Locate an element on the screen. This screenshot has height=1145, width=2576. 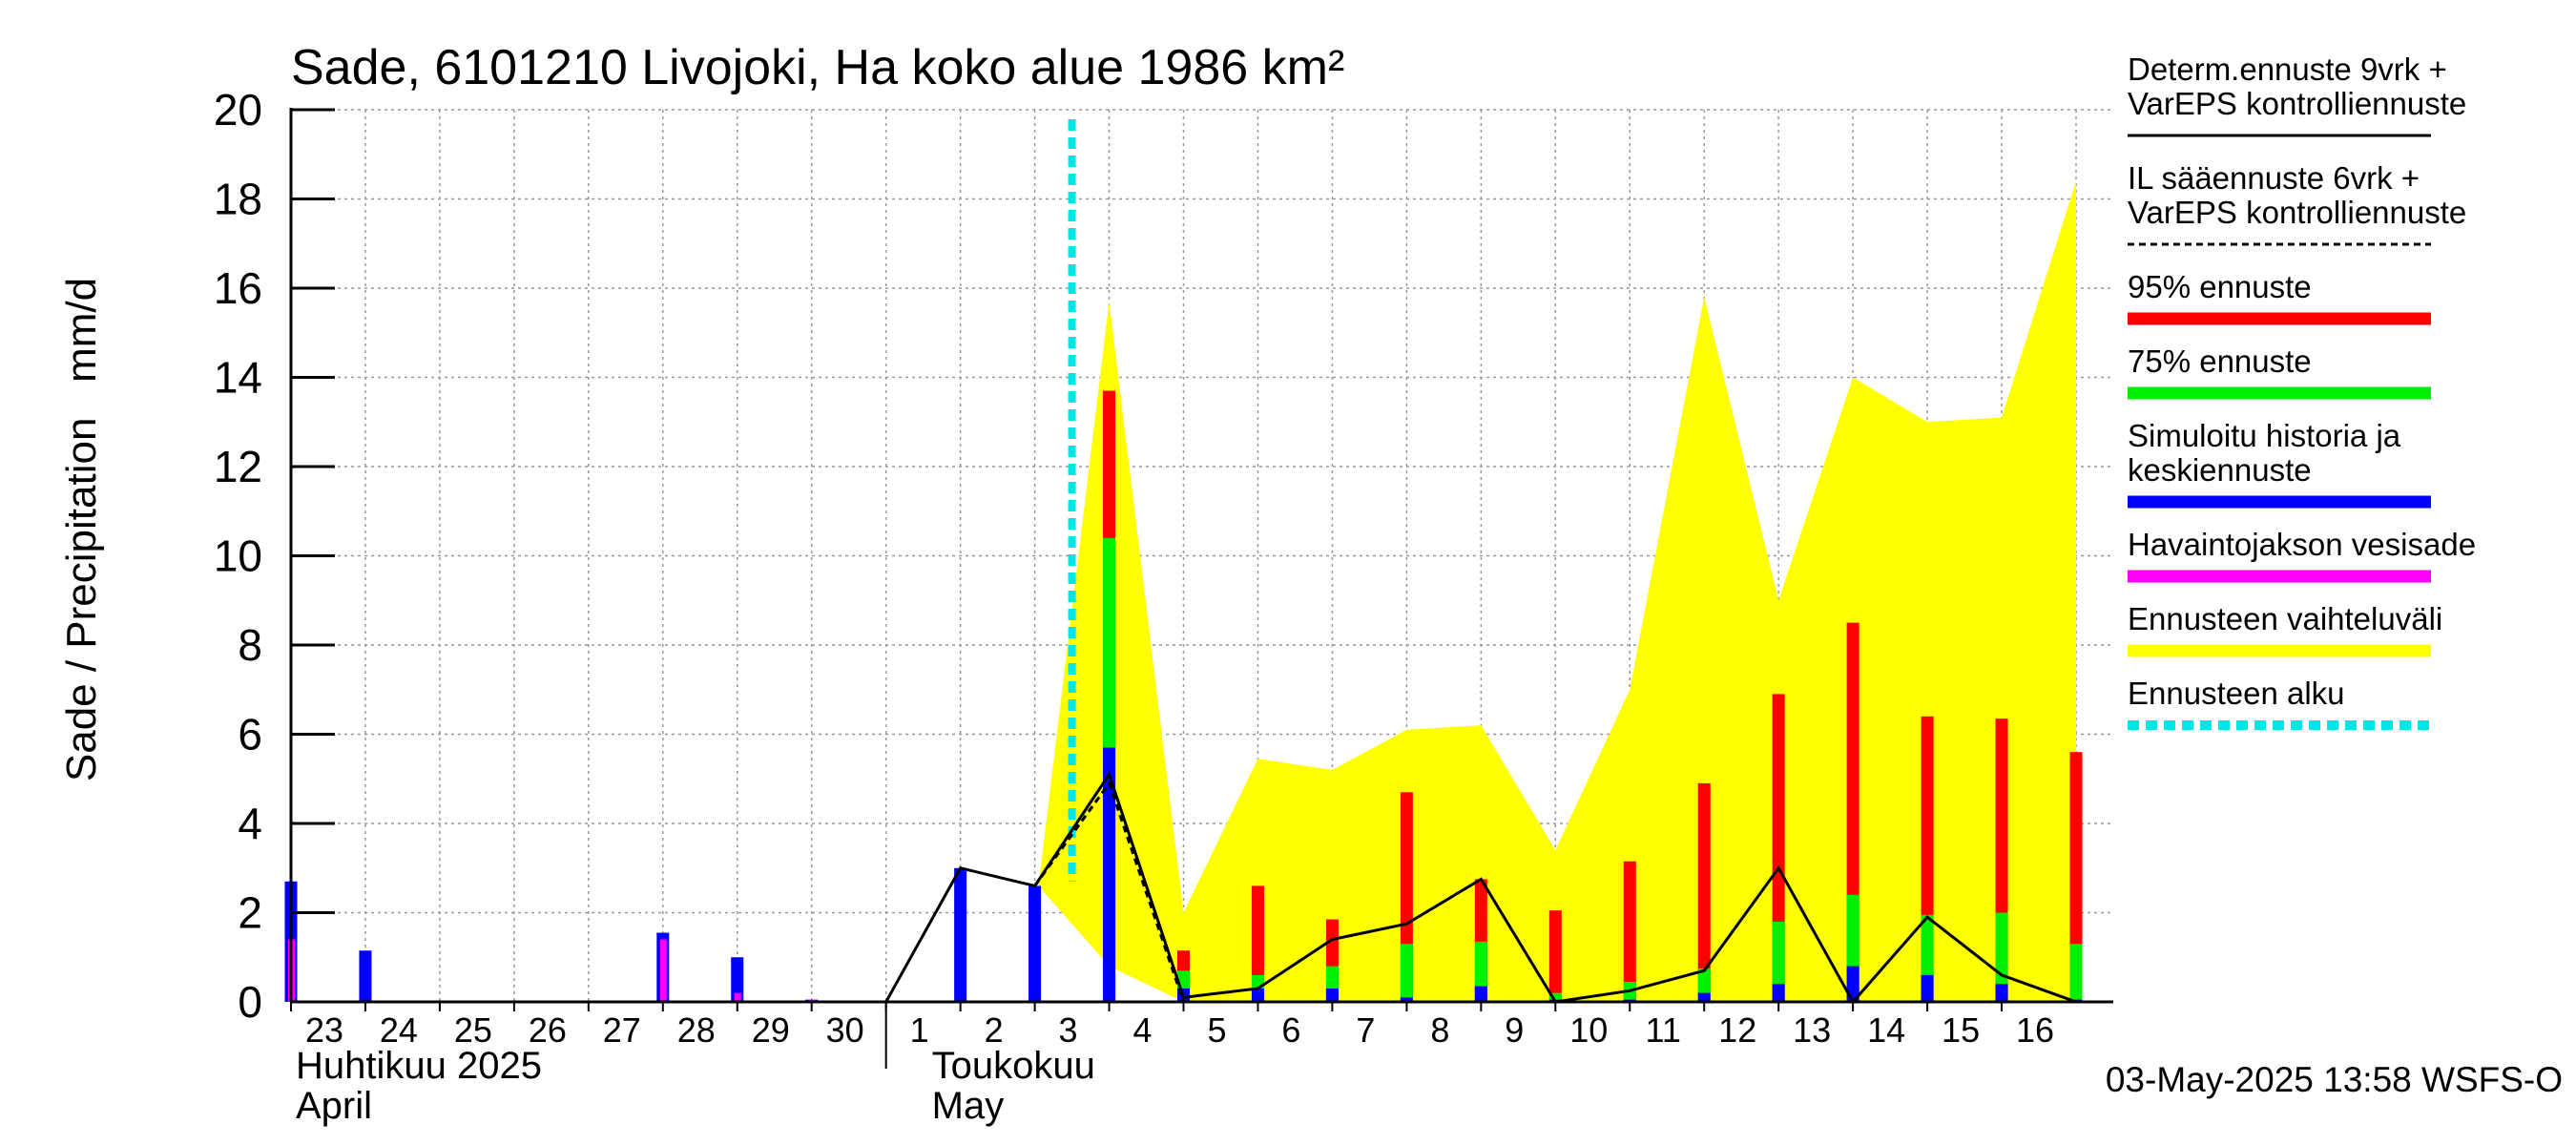
y-tick-label: 2 is located at coordinates (250, 913).